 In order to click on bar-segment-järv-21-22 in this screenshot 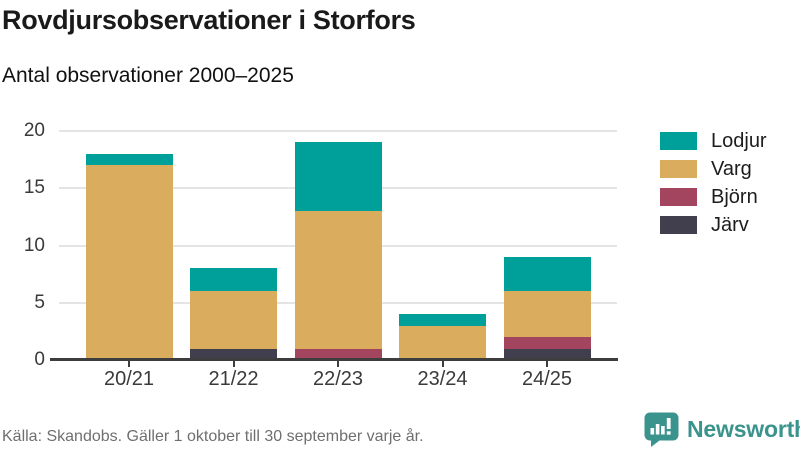, I will do `click(233, 354)`.